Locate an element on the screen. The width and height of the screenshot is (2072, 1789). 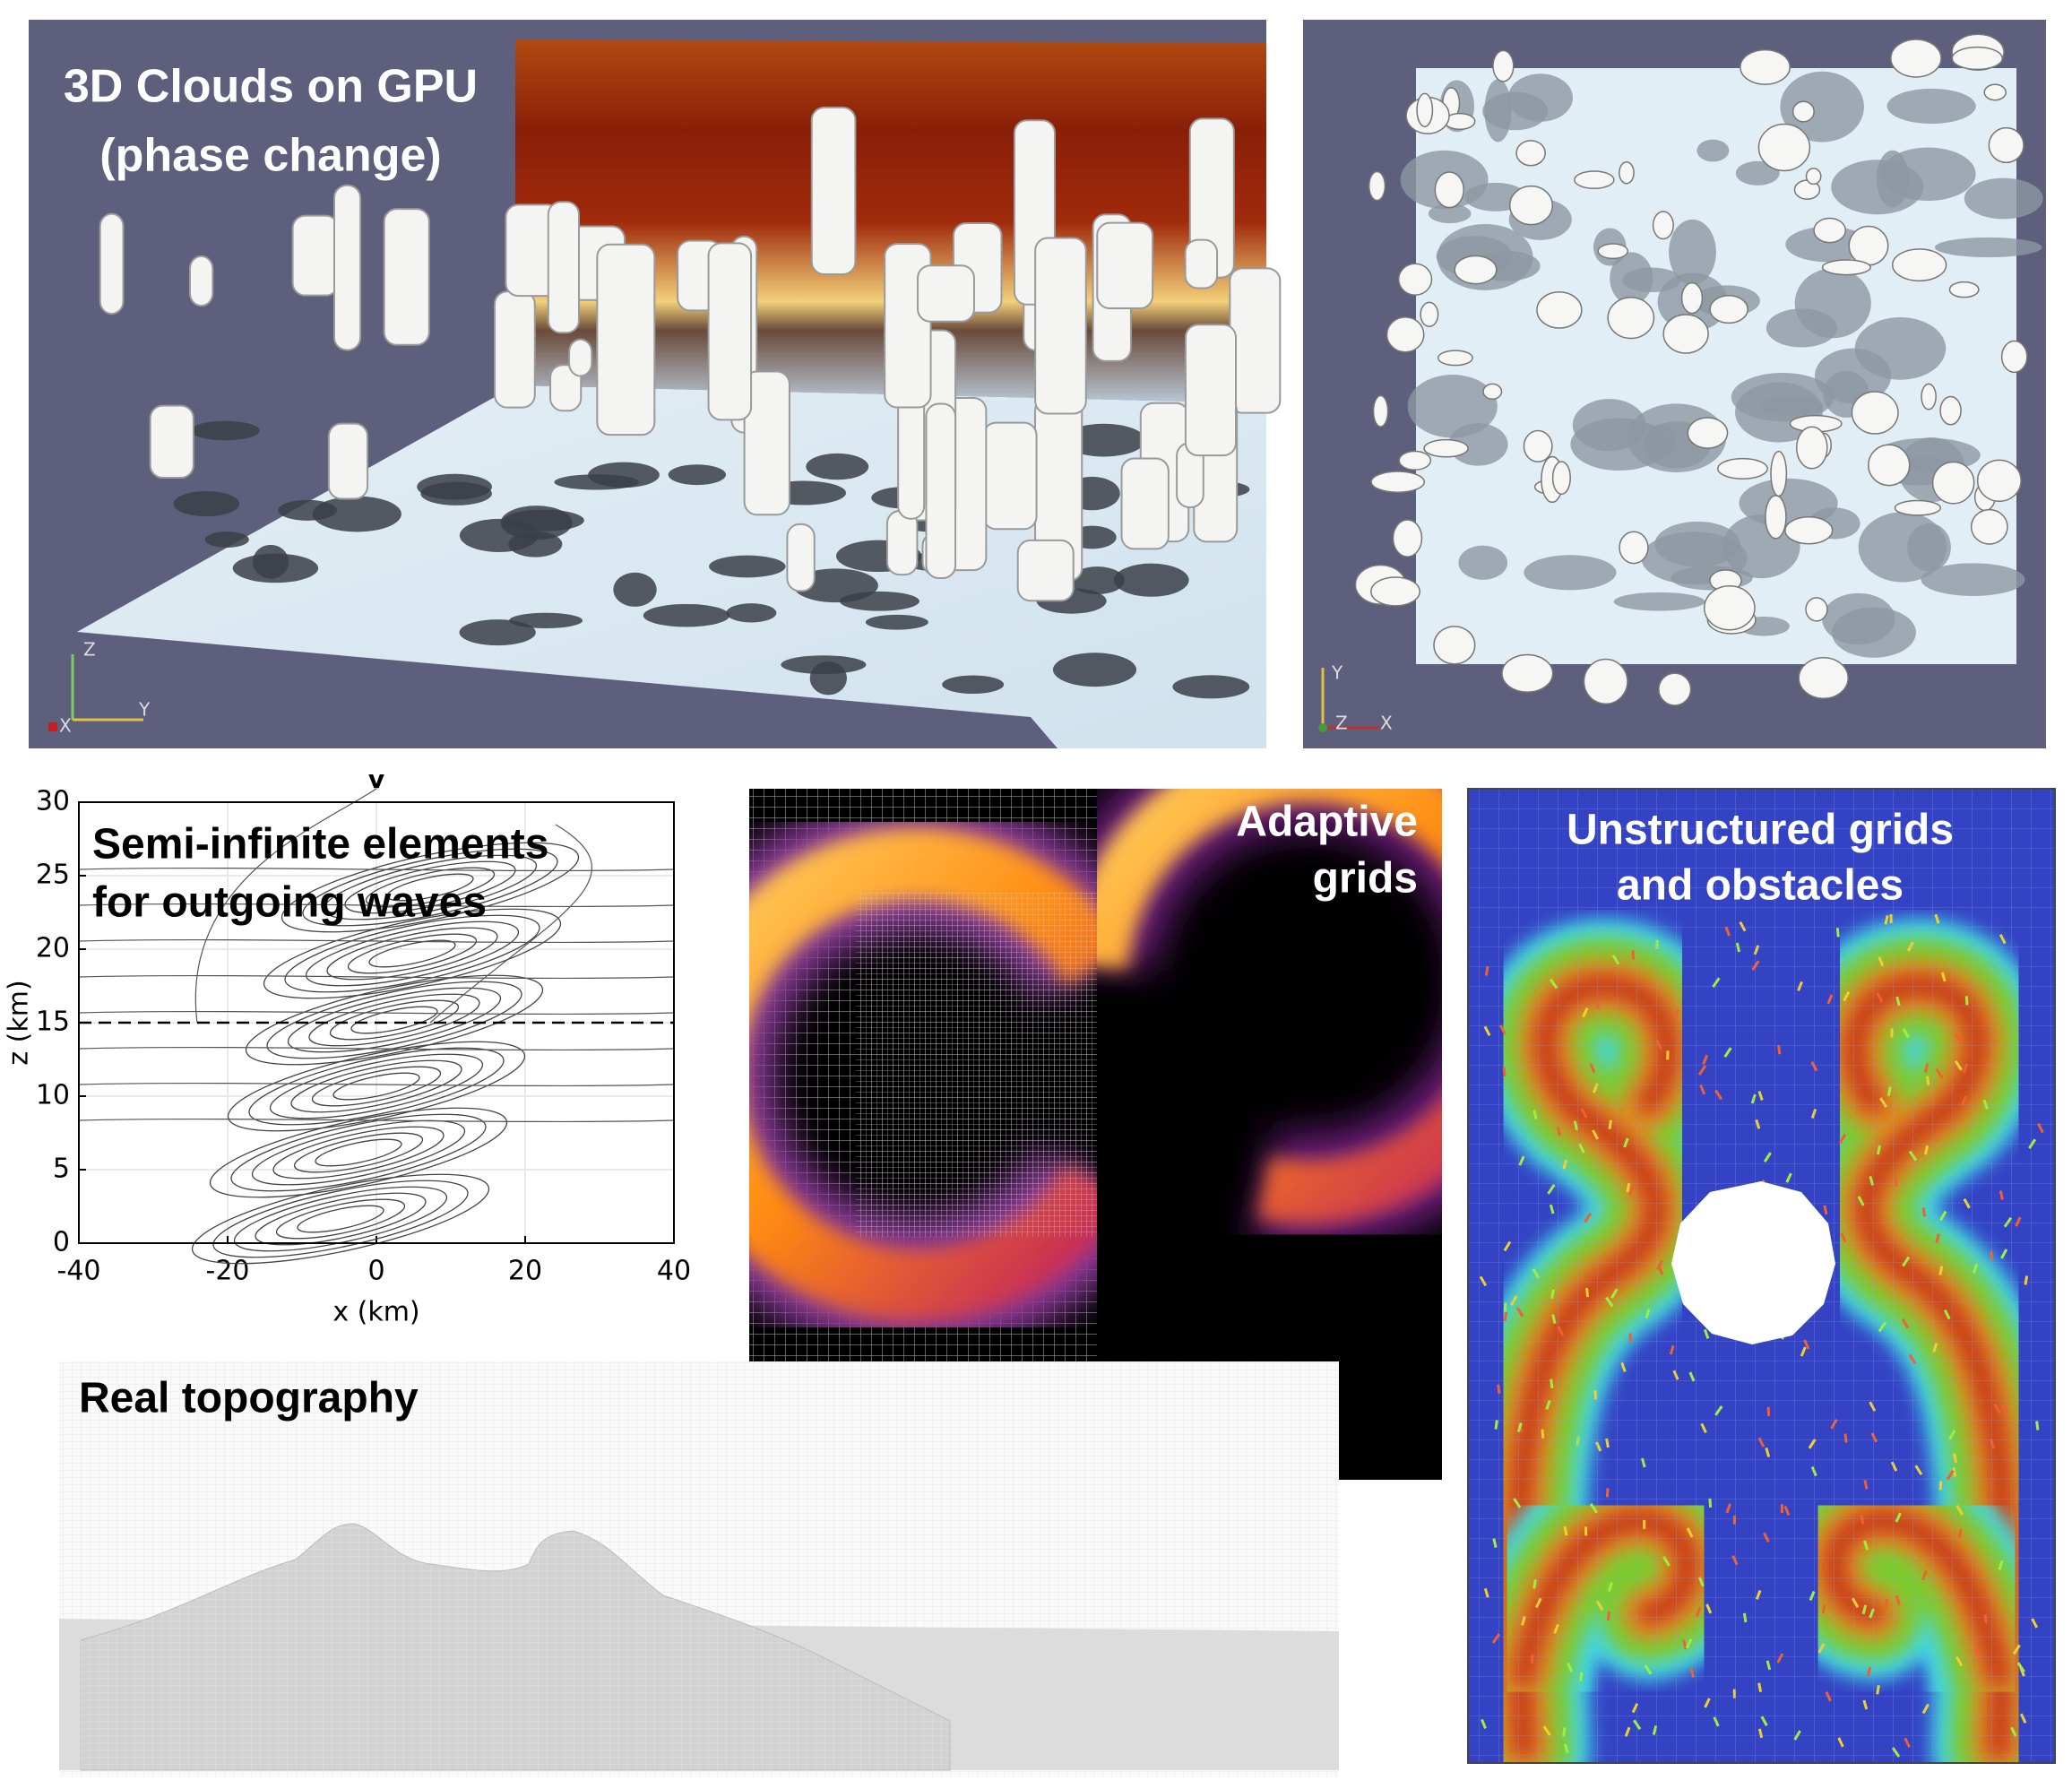
y-tick-label: 15 is located at coordinates (53, 1022).